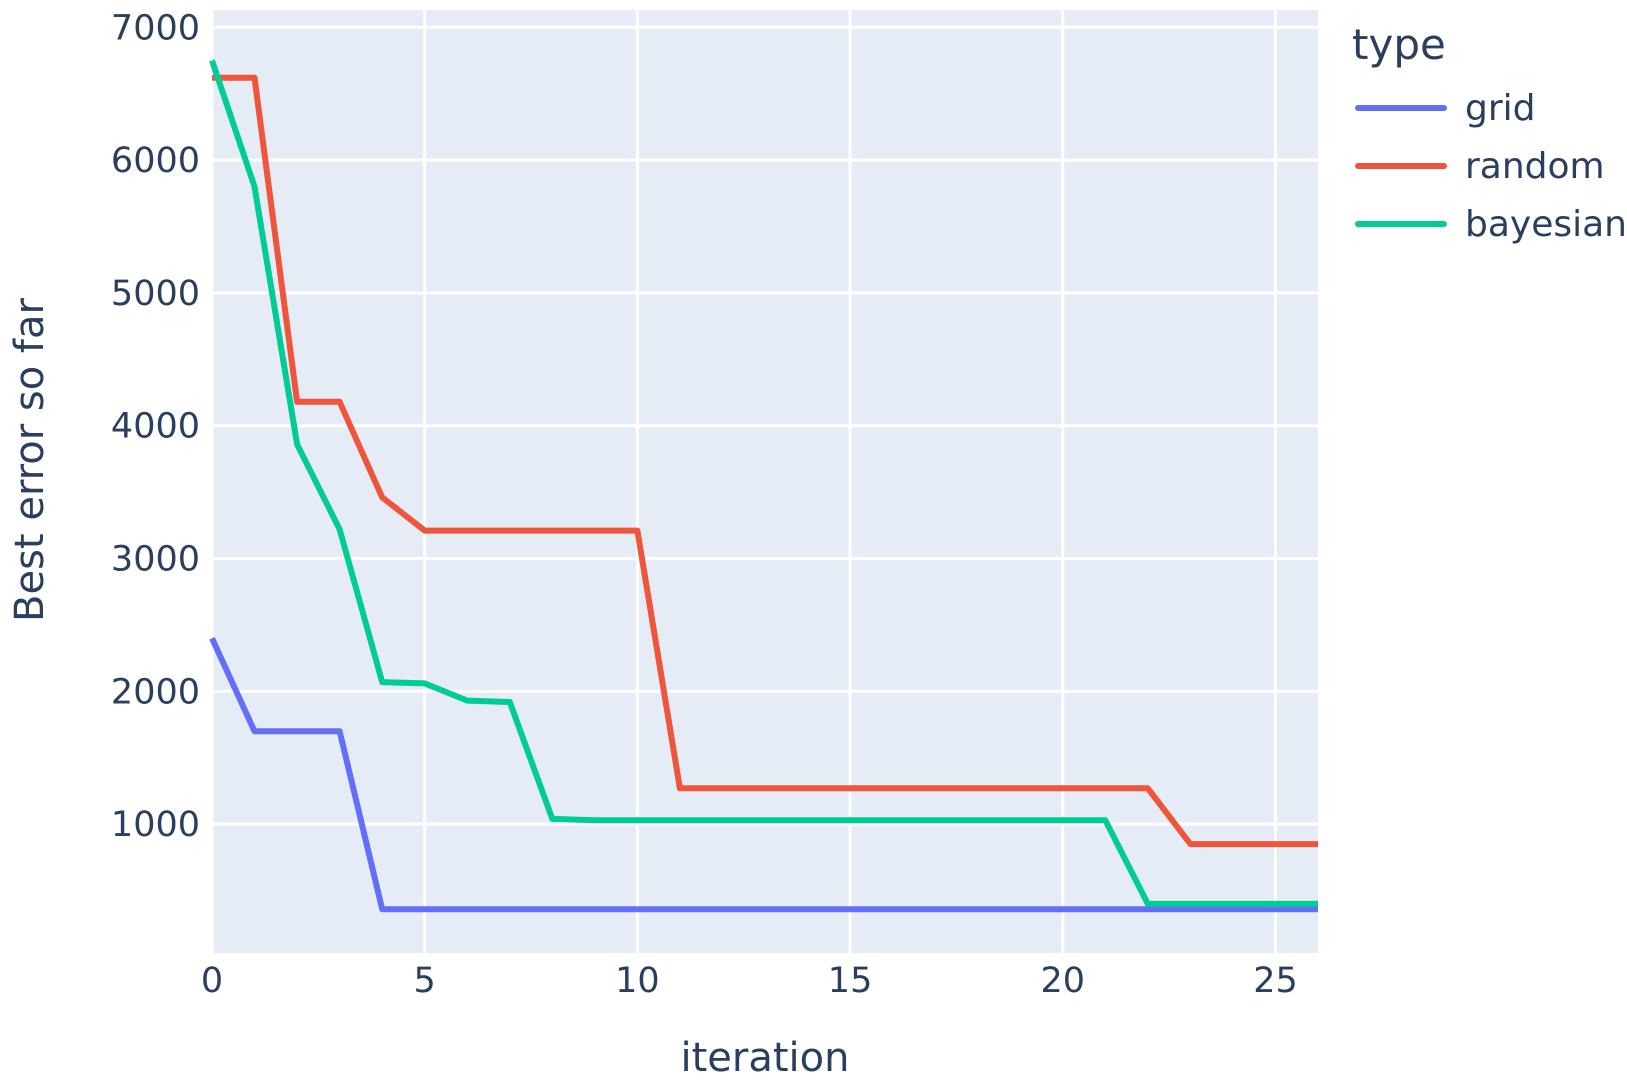 The image size is (1627, 1086). What do you see at coordinates (155, 825) in the screenshot?
I see `y-tick-label: 1000` at bounding box center [155, 825].